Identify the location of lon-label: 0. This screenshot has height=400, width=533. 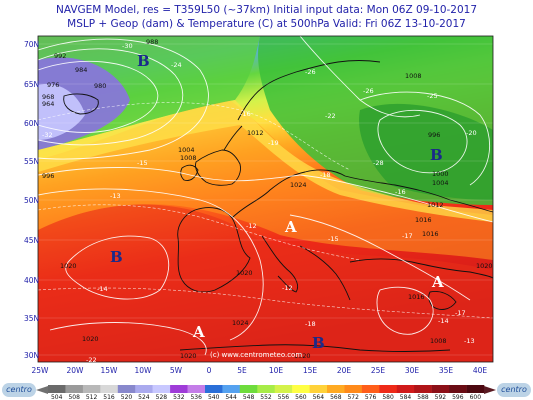
(209, 370).